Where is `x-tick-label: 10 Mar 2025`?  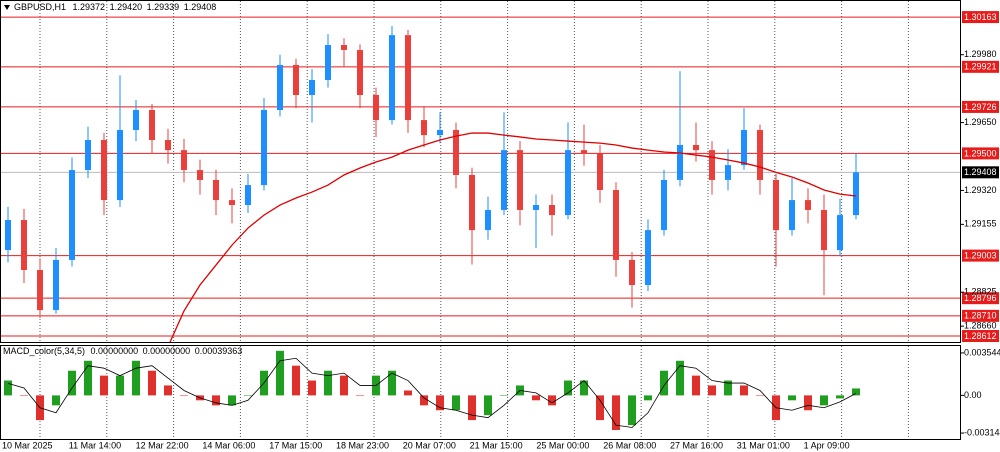
x-tick-label: 10 Mar 2025 is located at coordinates (27, 445).